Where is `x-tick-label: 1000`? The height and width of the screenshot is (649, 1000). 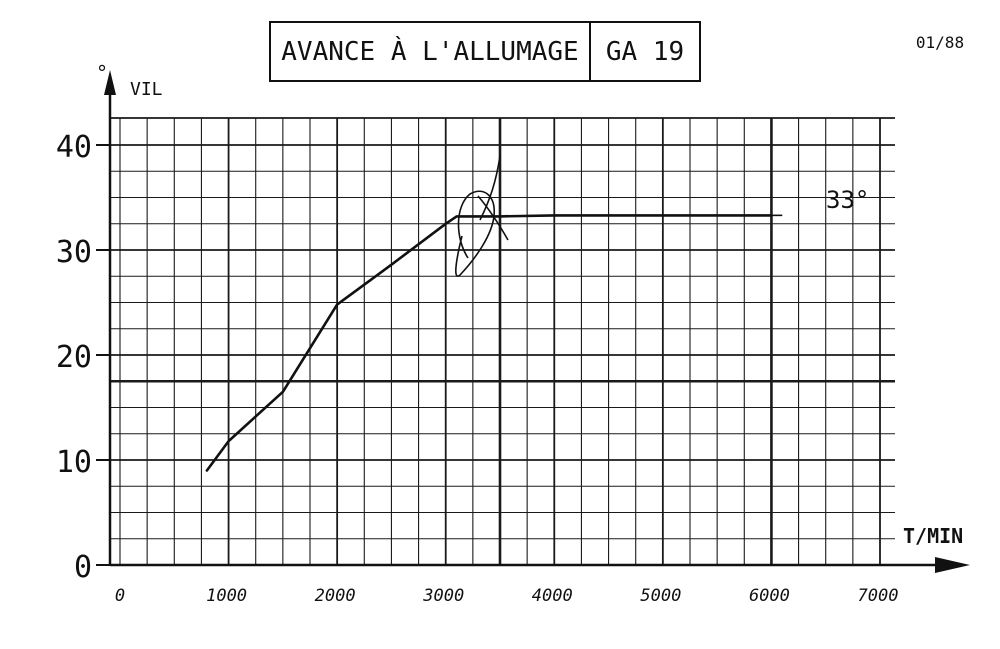
x-tick-label: 1000 is located at coordinates (226, 596).